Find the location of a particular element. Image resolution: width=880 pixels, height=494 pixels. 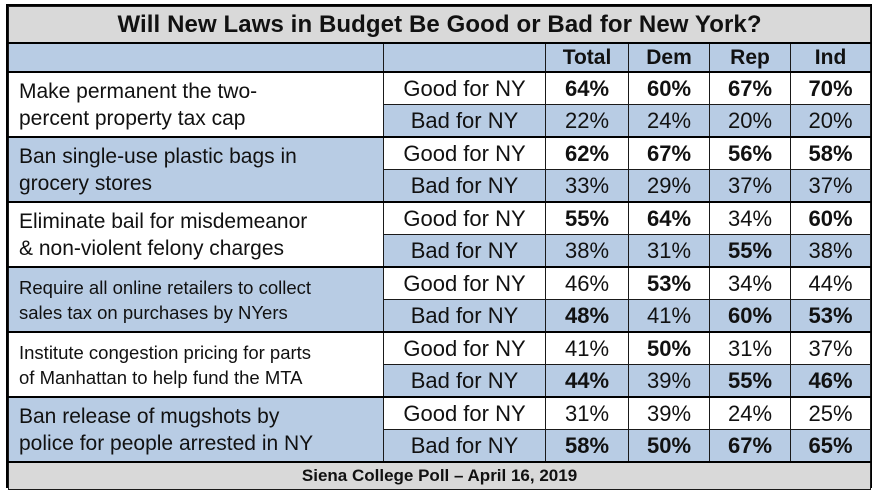

question-line: police for people arrested in NY is located at coordinates (166, 443).